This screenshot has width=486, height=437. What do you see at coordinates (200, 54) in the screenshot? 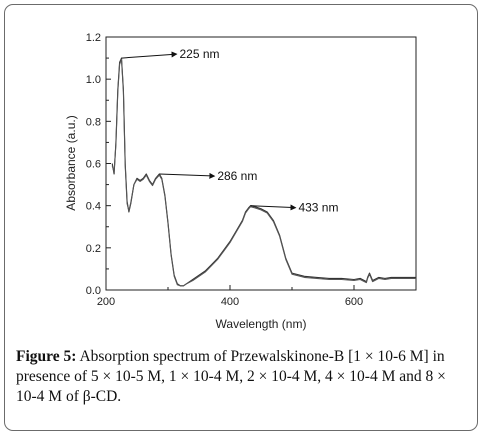
I see `peak-label: 225 nm` at bounding box center [200, 54].